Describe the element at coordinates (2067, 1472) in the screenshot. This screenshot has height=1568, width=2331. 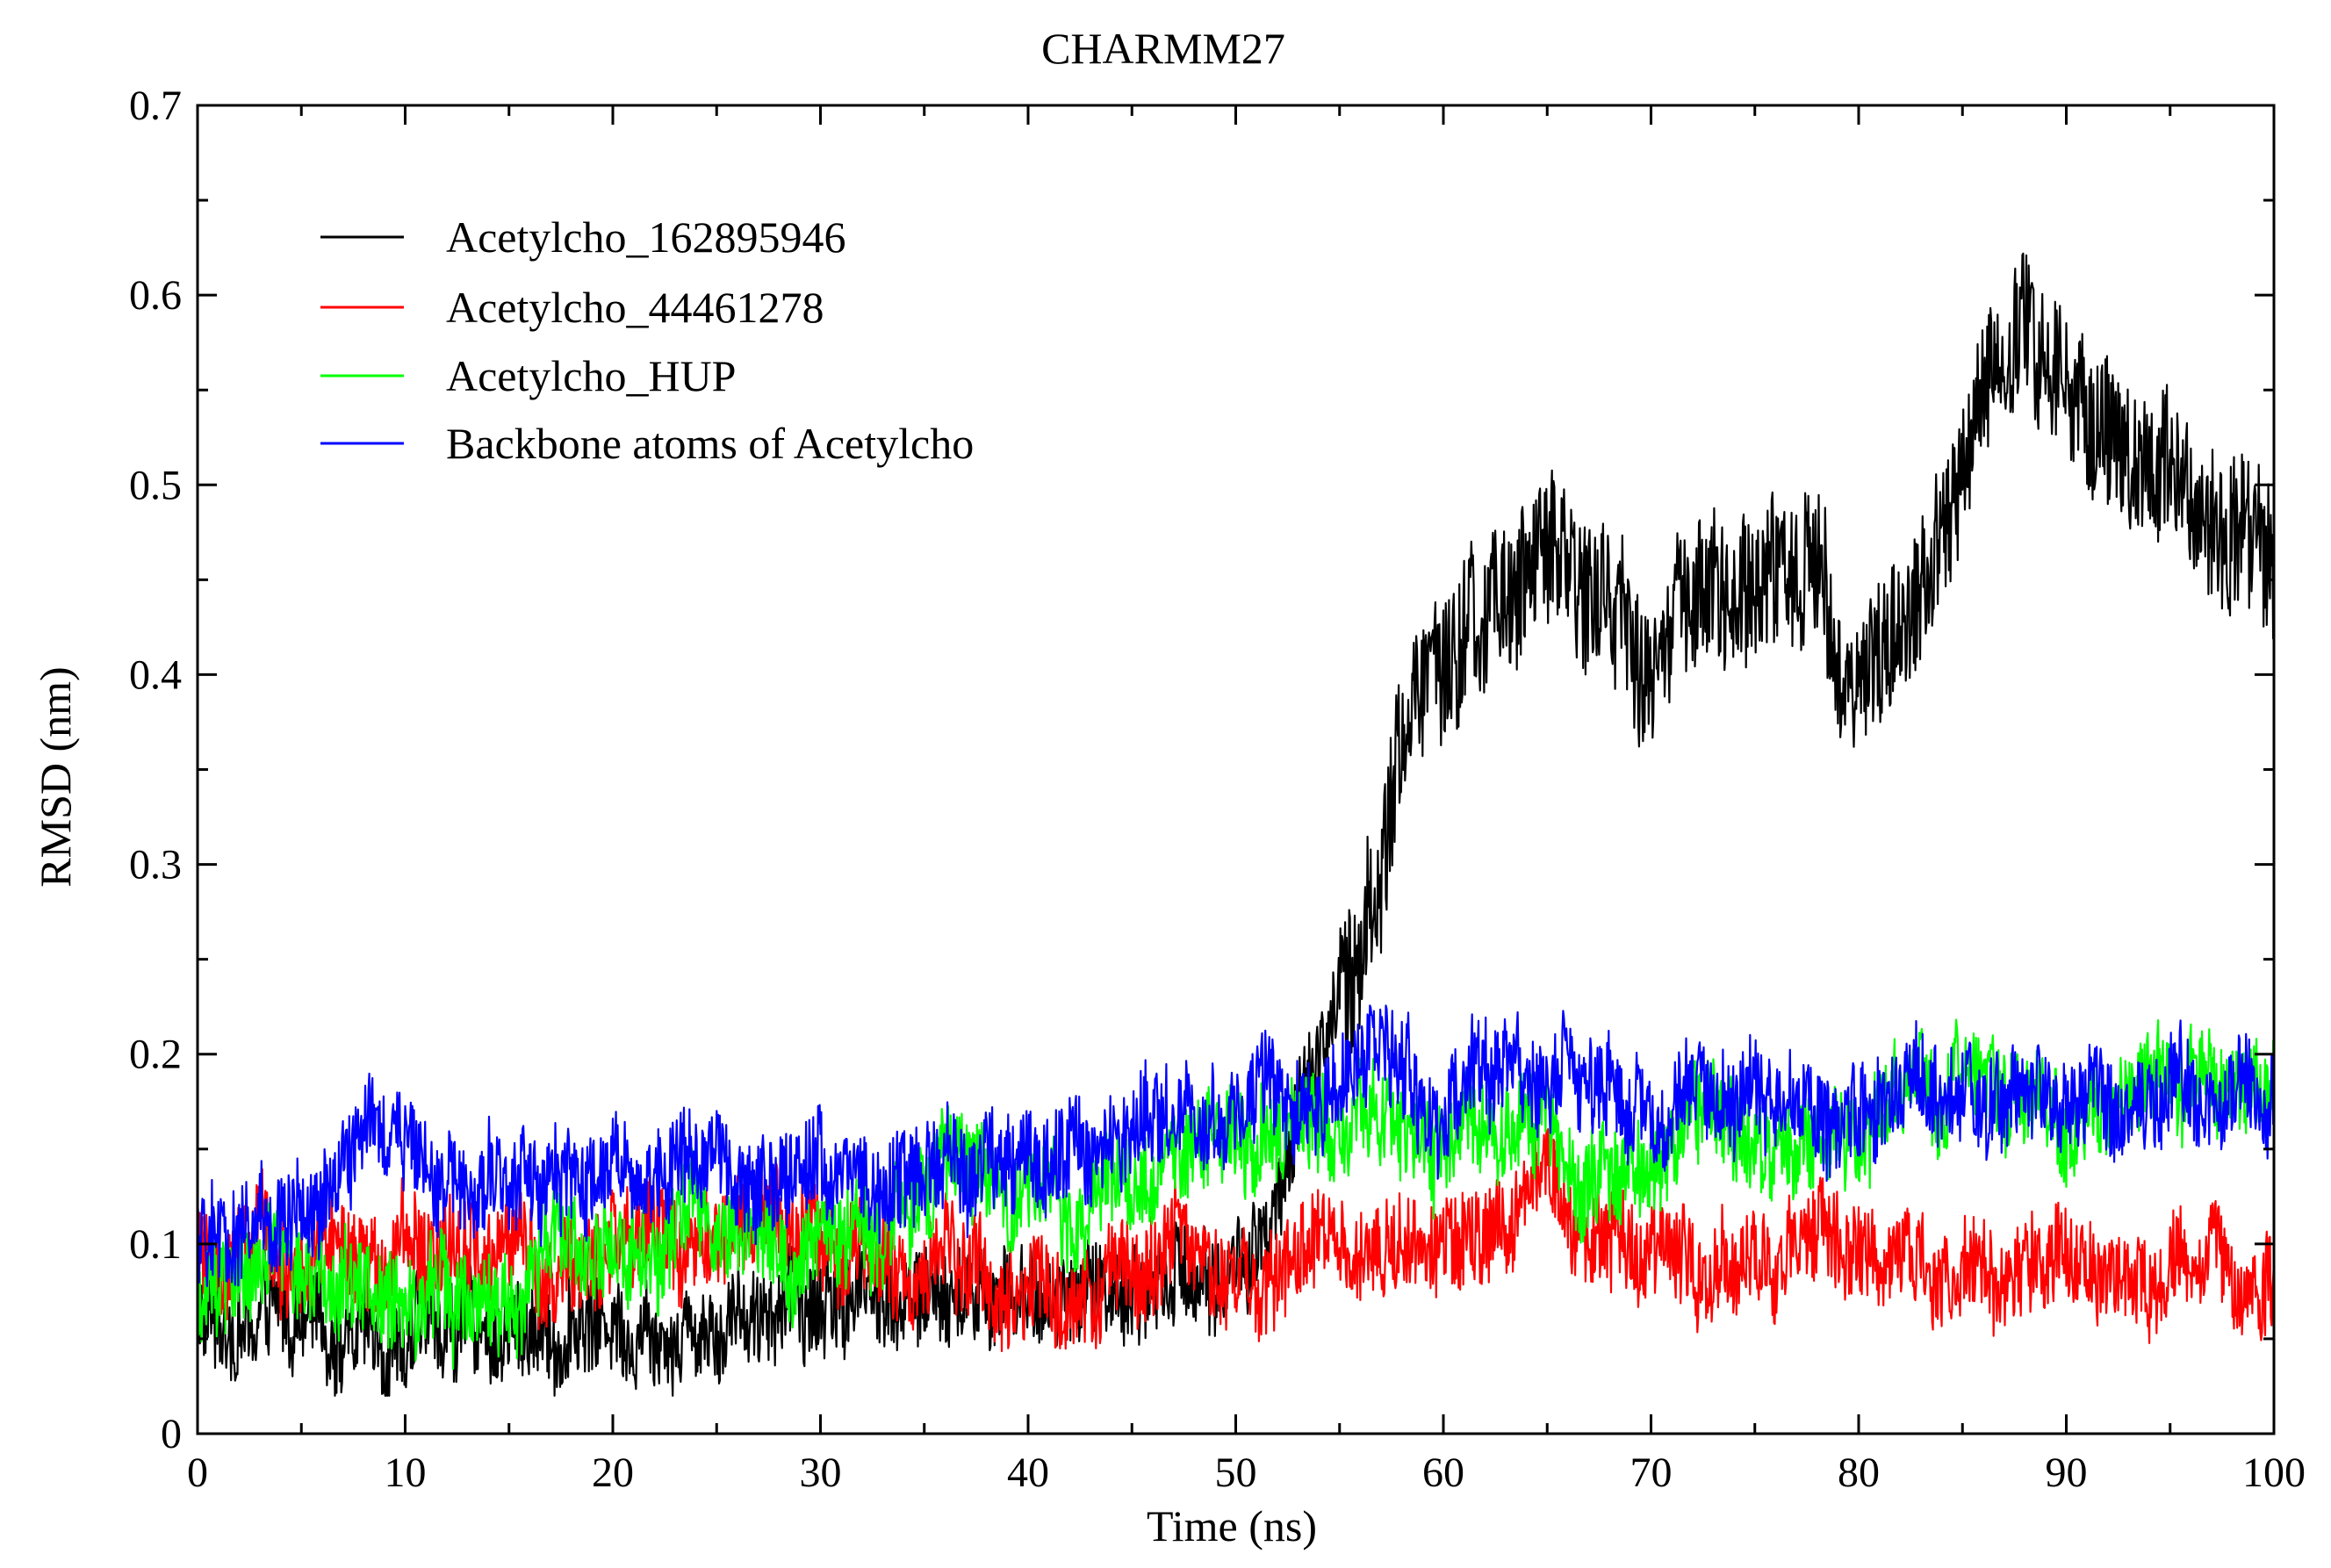
I see `x-tick-label: 90` at that location.